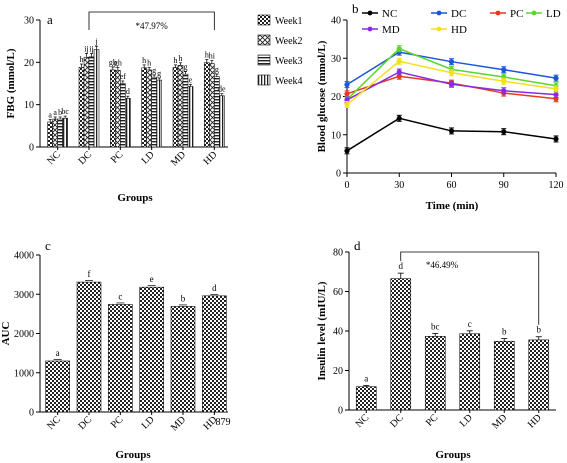  What do you see at coordinates (212, 56) in the screenshot?
I see `sig-label: hi` at bounding box center [212, 56].